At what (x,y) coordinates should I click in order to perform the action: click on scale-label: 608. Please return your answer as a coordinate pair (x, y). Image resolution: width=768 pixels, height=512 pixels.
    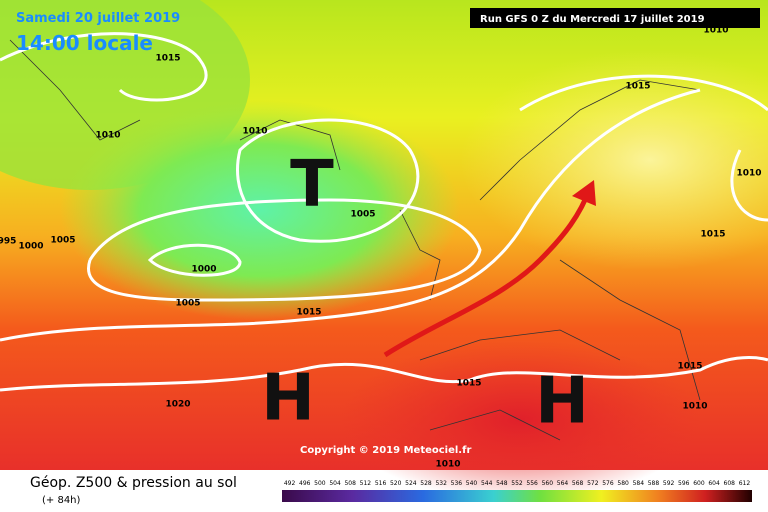
    Looking at the image, I should click on (730, 483).